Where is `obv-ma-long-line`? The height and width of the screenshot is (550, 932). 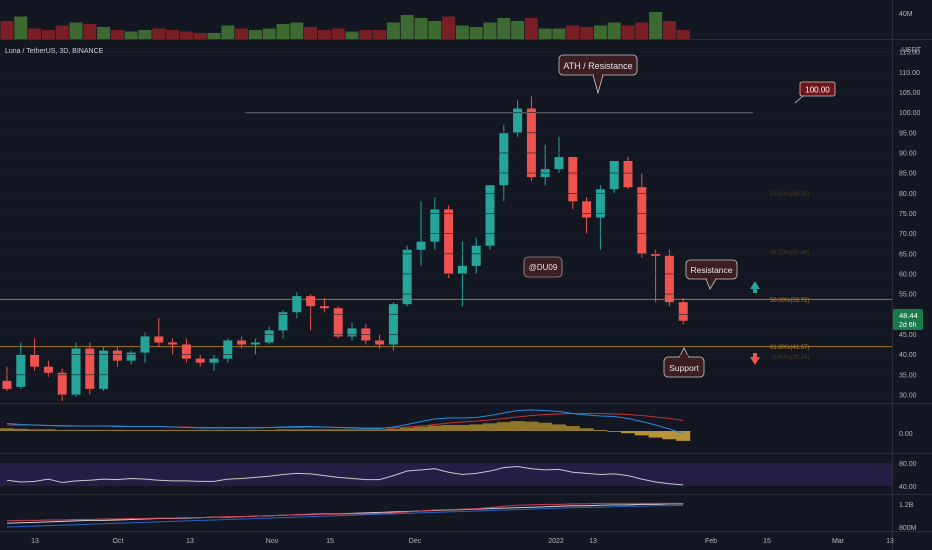 obv-ma-long-line is located at coordinates (345, 516).